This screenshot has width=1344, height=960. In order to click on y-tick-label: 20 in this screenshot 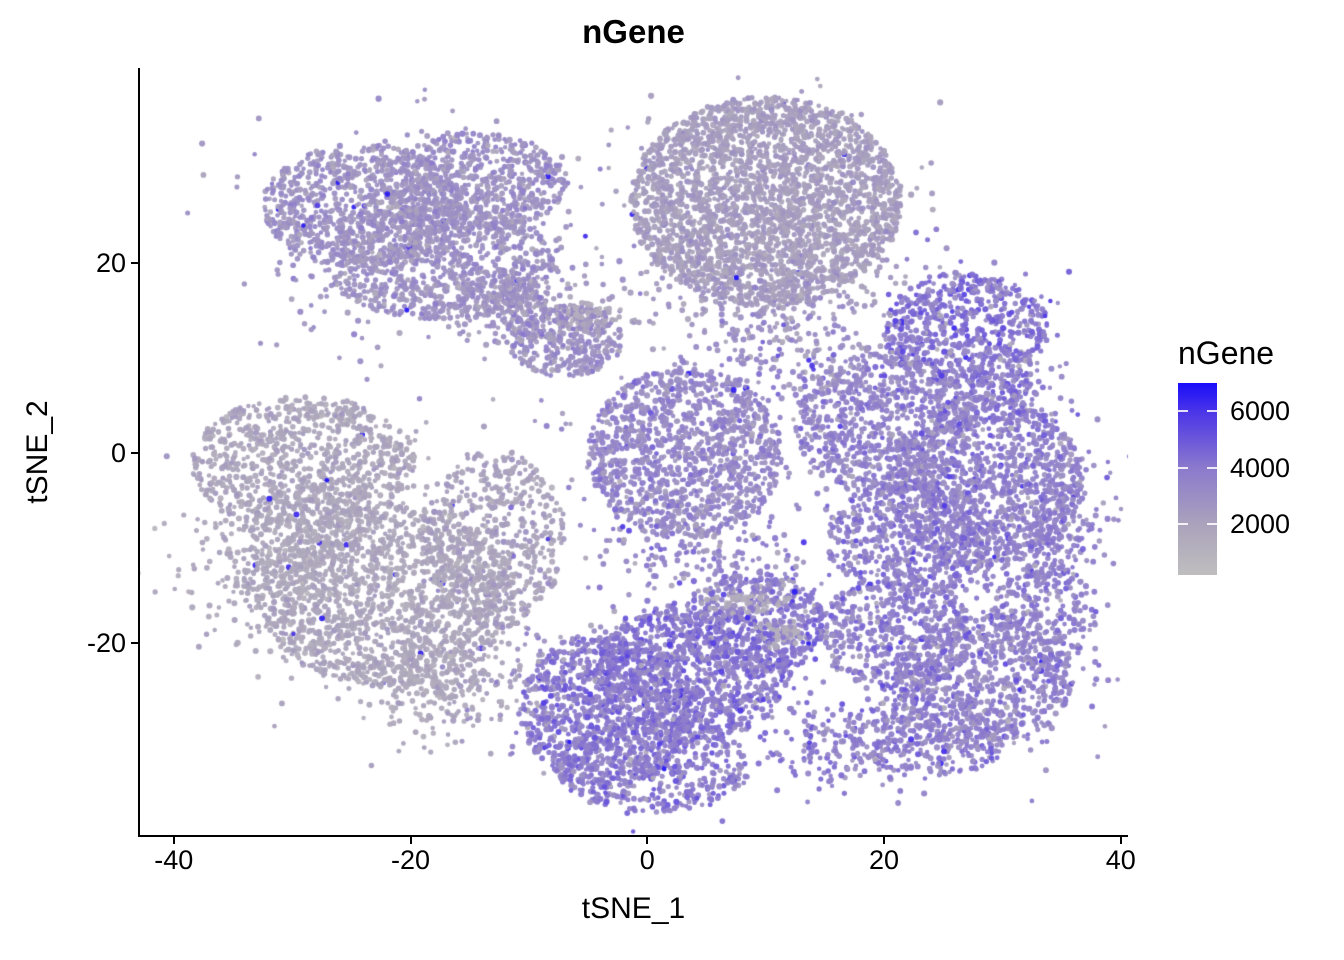, I will do `click(110, 263)`.